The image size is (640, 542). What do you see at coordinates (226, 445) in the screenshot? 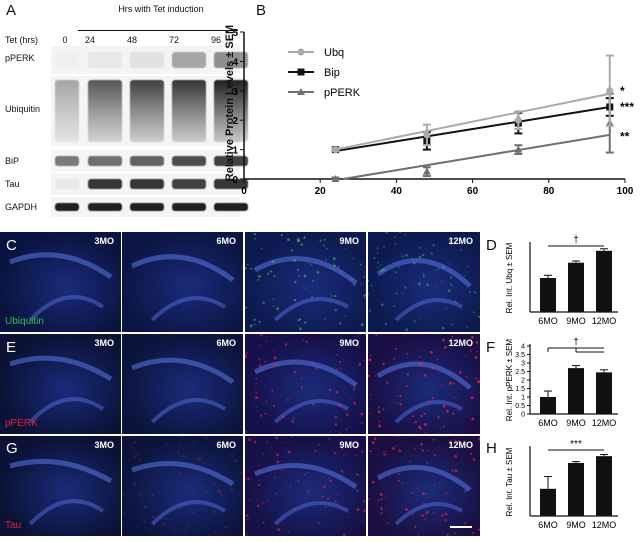
I see `age-label: 6MO` at bounding box center [226, 445].